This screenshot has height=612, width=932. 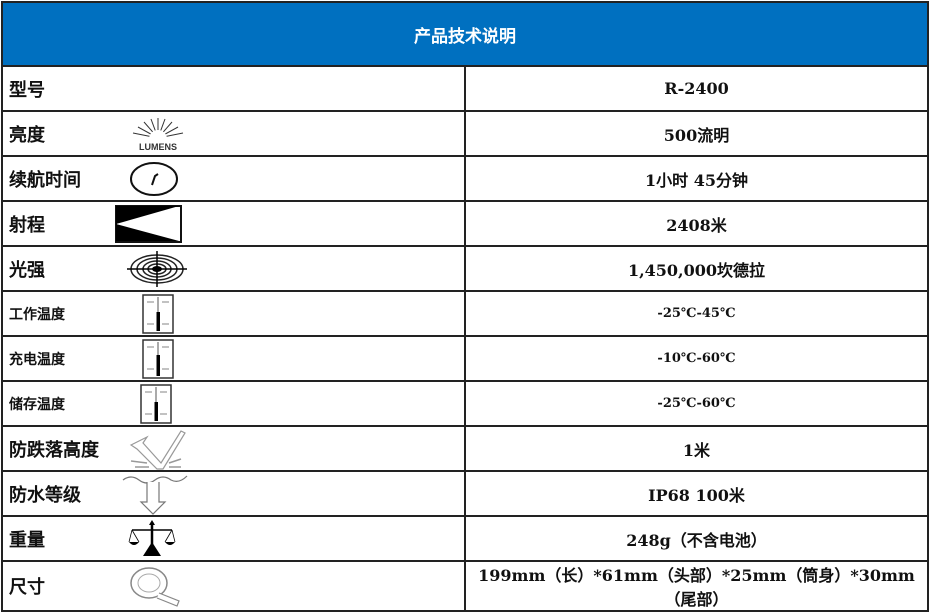 I want to click on row-label: 防水等级, so click(x=45, y=495).